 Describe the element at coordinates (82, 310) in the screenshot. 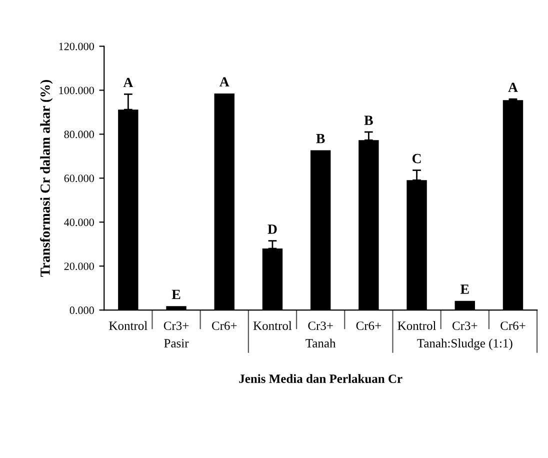

I see `y-tick-label: 0.000` at that location.